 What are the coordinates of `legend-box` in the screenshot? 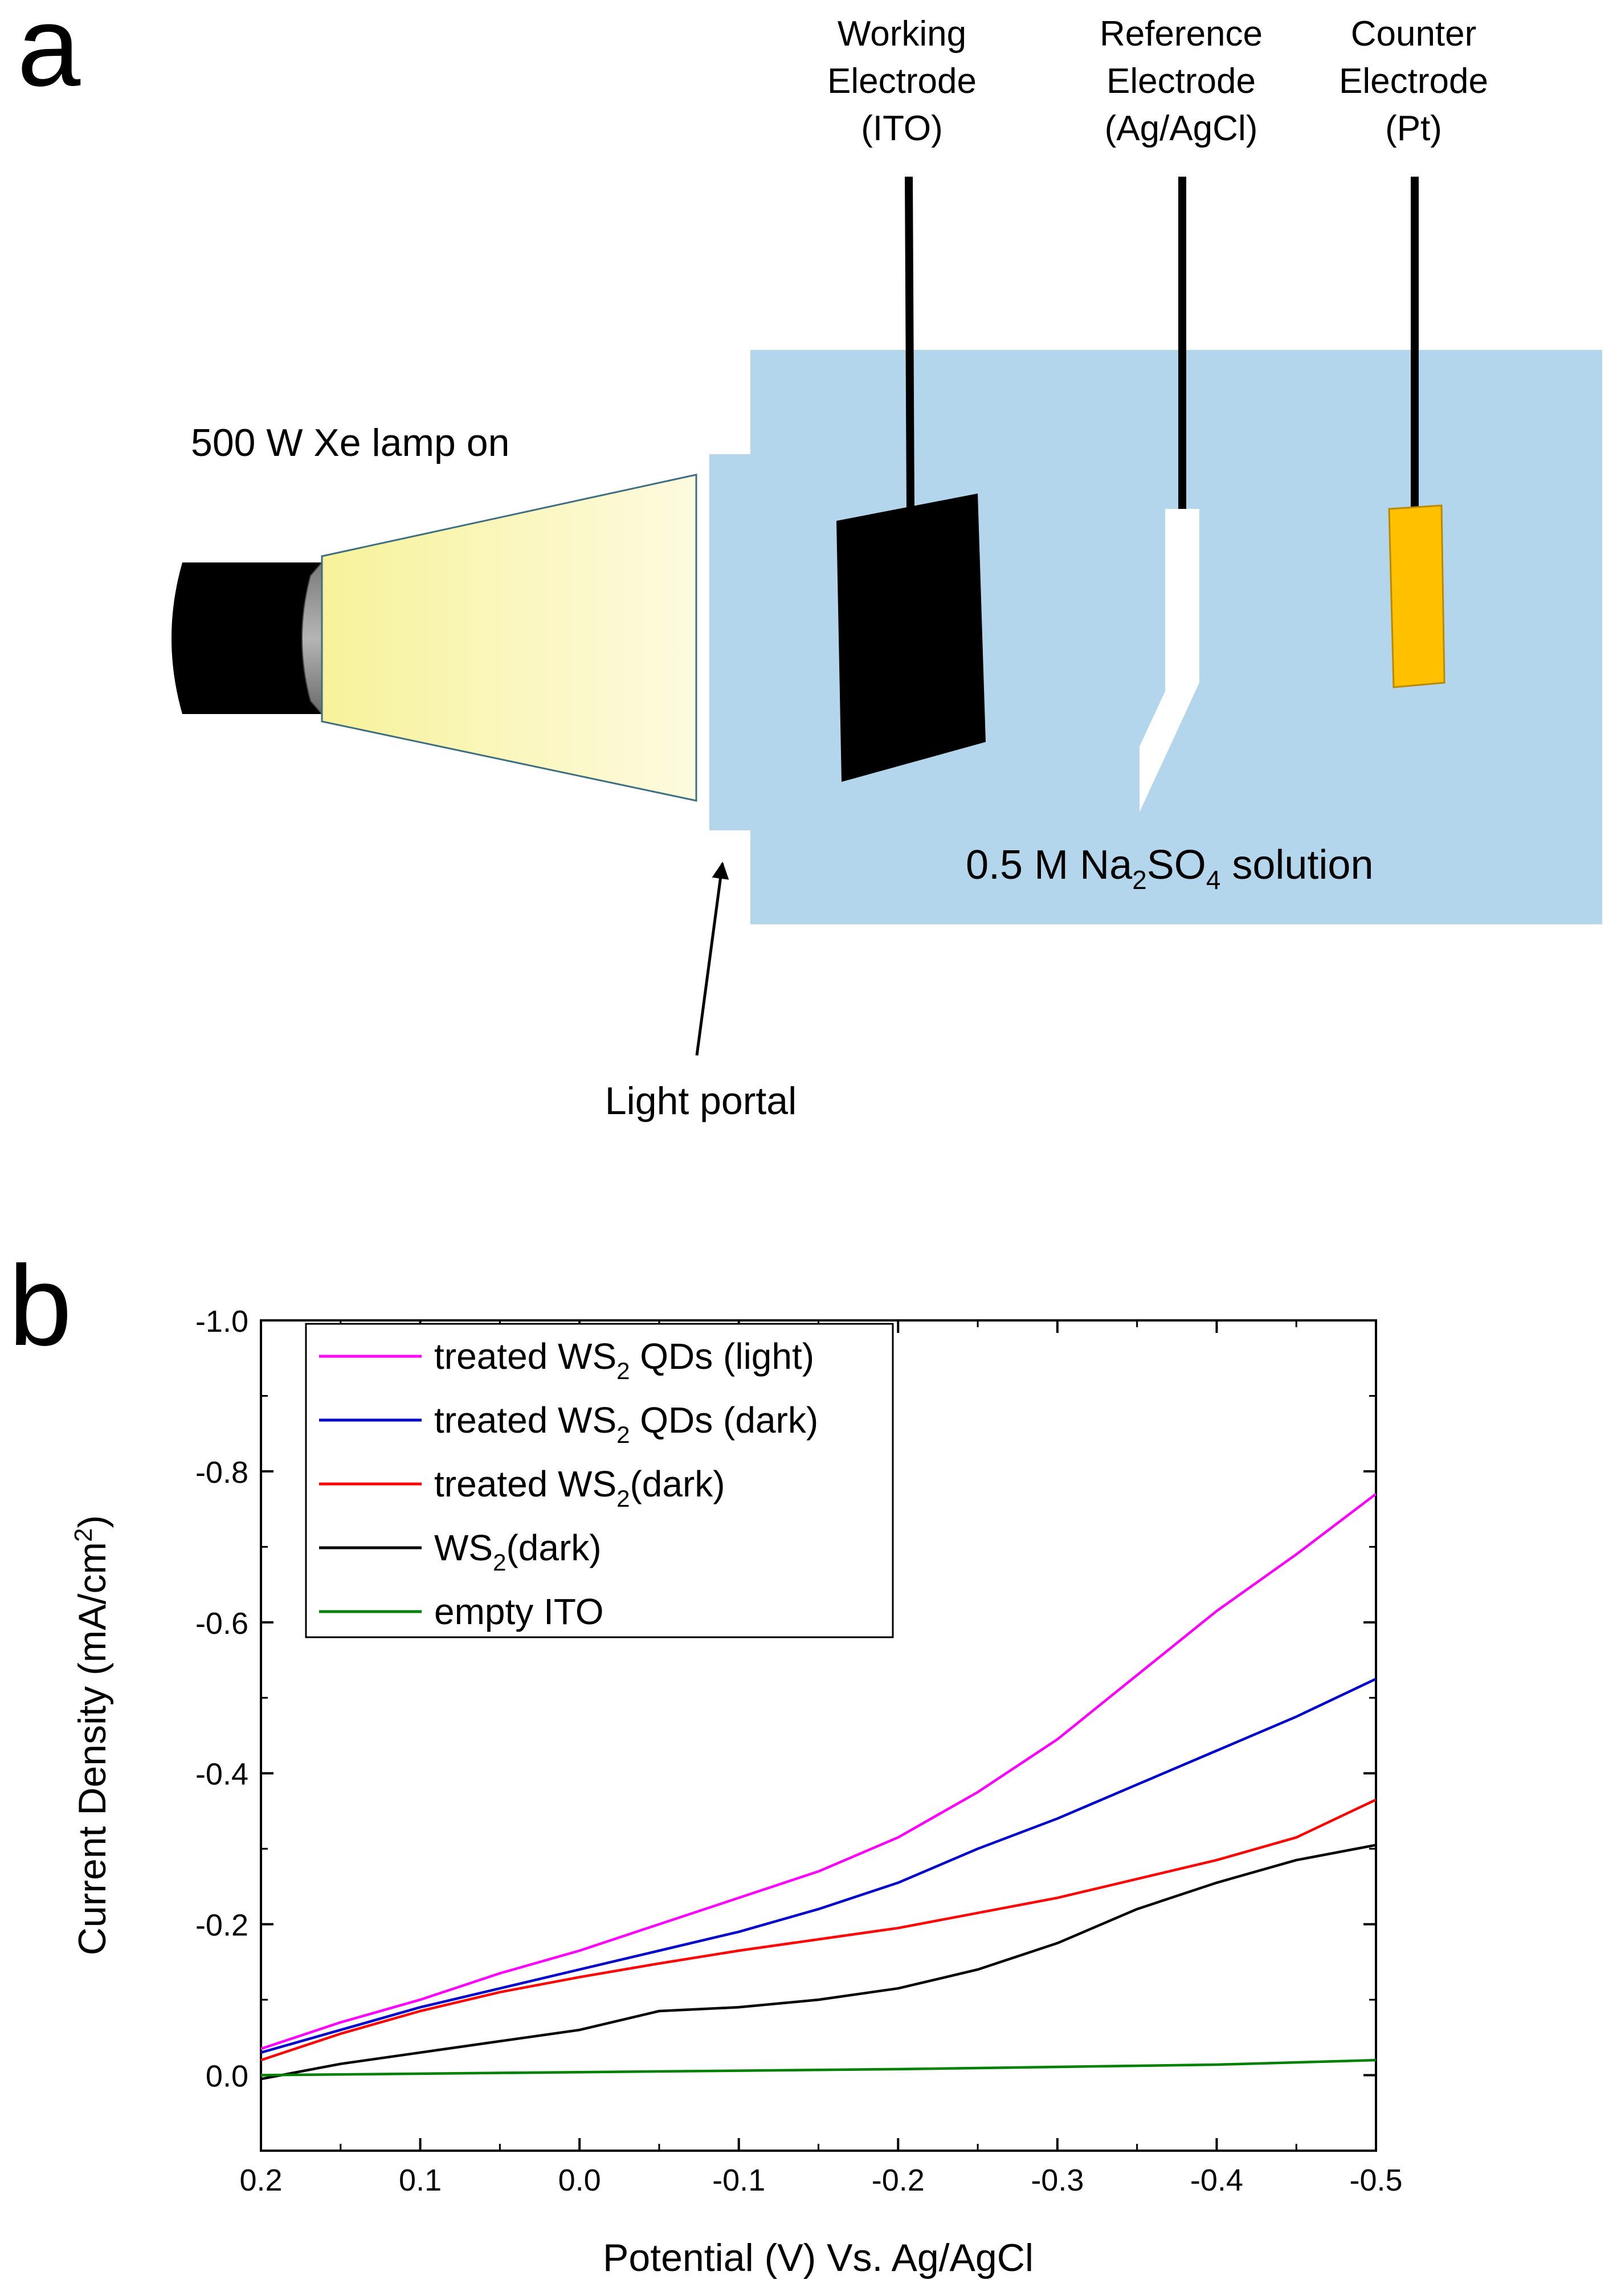 It's located at (599, 1480).